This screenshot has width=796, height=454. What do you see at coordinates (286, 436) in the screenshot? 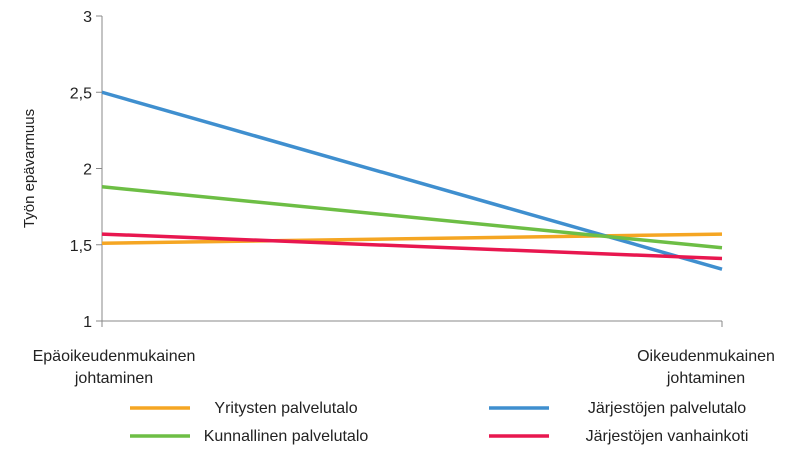
I see `legend-label: Kunnallinen palvelutalo` at bounding box center [286, 436].